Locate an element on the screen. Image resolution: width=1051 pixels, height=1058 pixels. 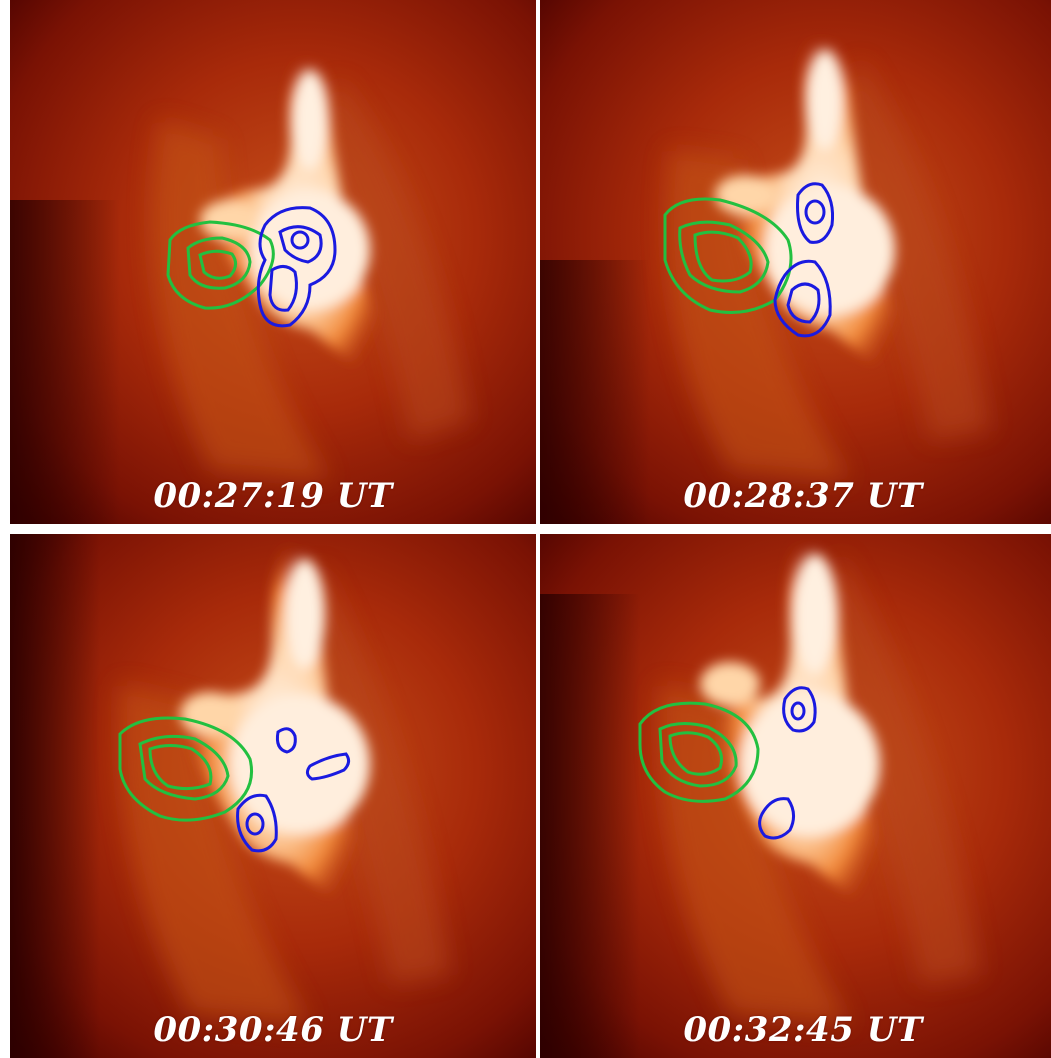
timestamp-label: 00:30:46 UT is located at coordinates (273, 1030).